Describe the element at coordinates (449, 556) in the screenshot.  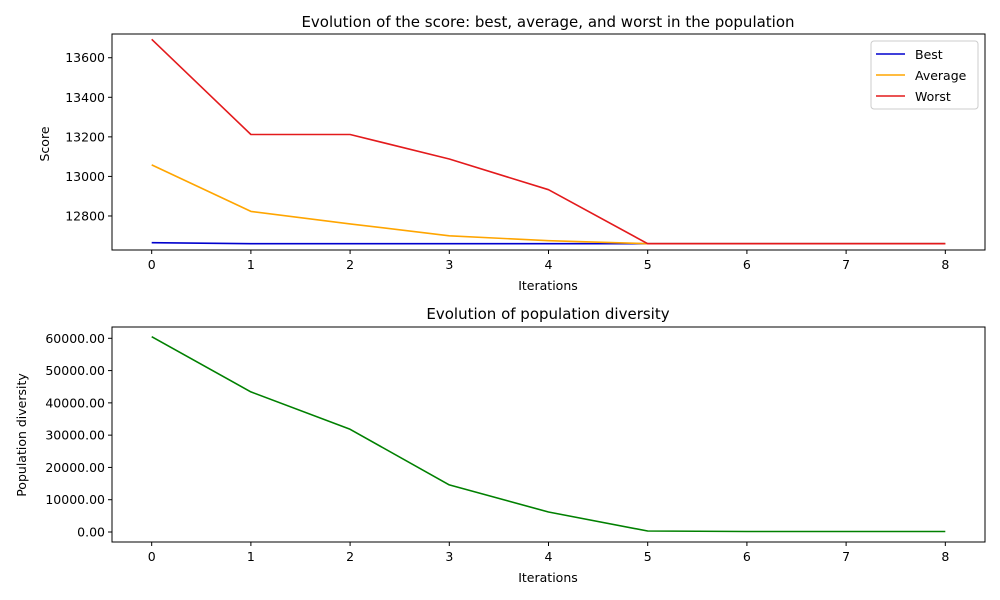
I see `diversity-x-tick-label: 3` at that location.